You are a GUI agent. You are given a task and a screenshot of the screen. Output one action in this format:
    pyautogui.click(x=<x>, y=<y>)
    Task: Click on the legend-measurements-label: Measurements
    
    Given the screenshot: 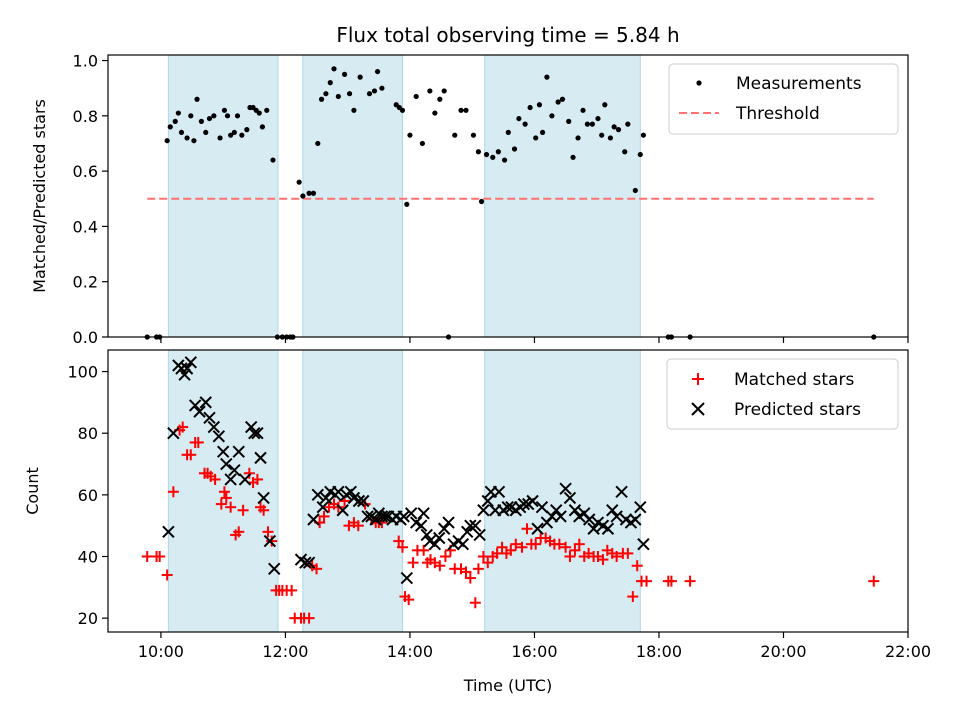 What is the action you would take?
    pyautogui.click(x=799, y=84)
    